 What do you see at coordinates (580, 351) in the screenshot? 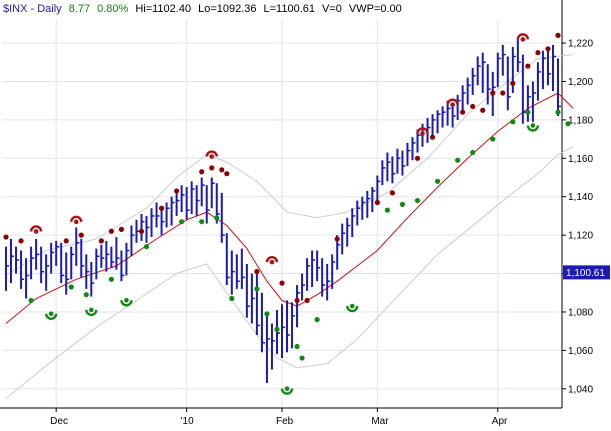
I see `y-tick-label: 1,060` at bounding box center [580, 351].